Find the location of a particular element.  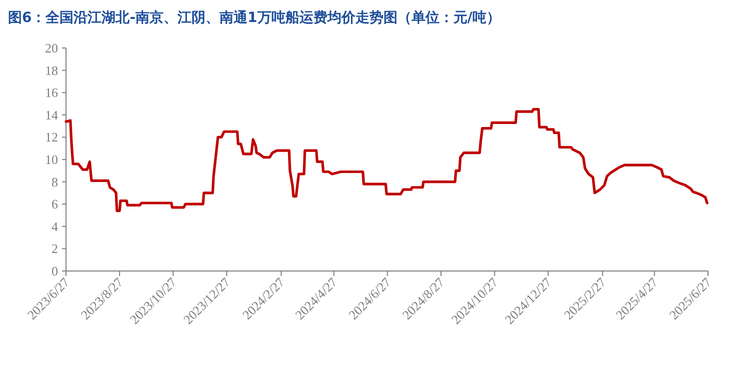

y-tick-label: 2 is located at coordinates (55, 248).